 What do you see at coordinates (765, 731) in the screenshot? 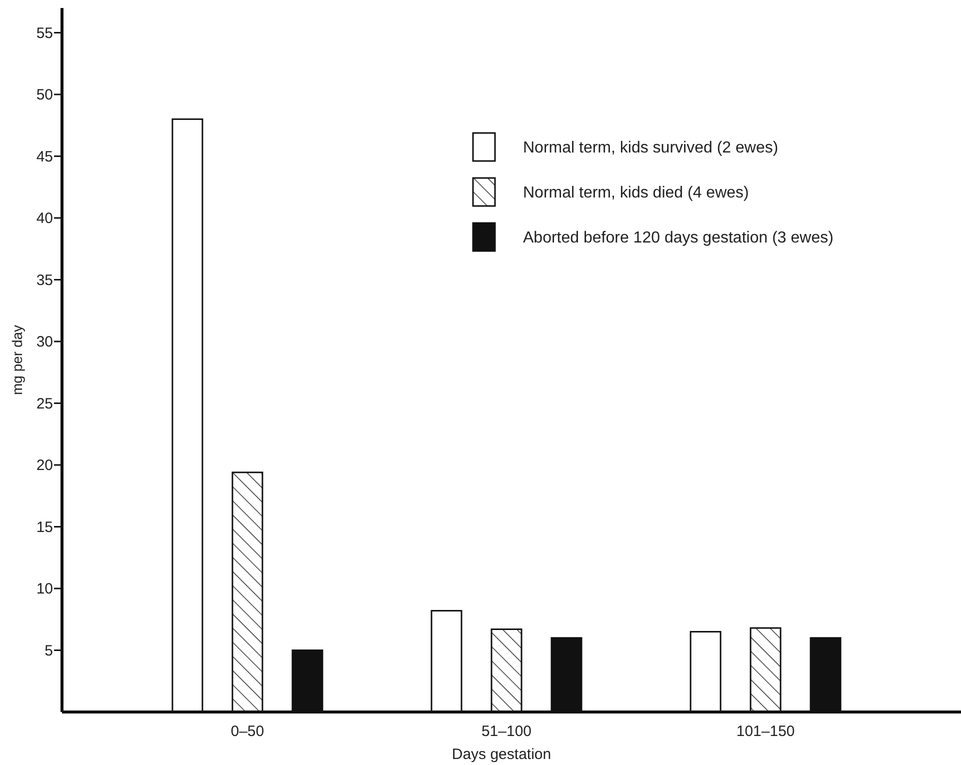
I see `x-tick-label: 101–150` at bounding box center [765, 731].